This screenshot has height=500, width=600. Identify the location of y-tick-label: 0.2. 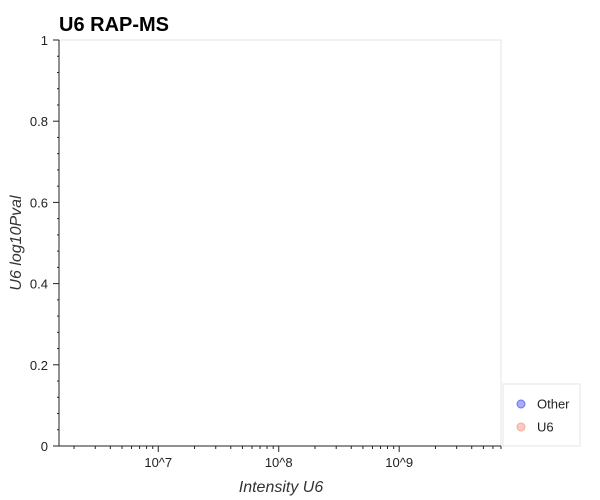
(39, 365).